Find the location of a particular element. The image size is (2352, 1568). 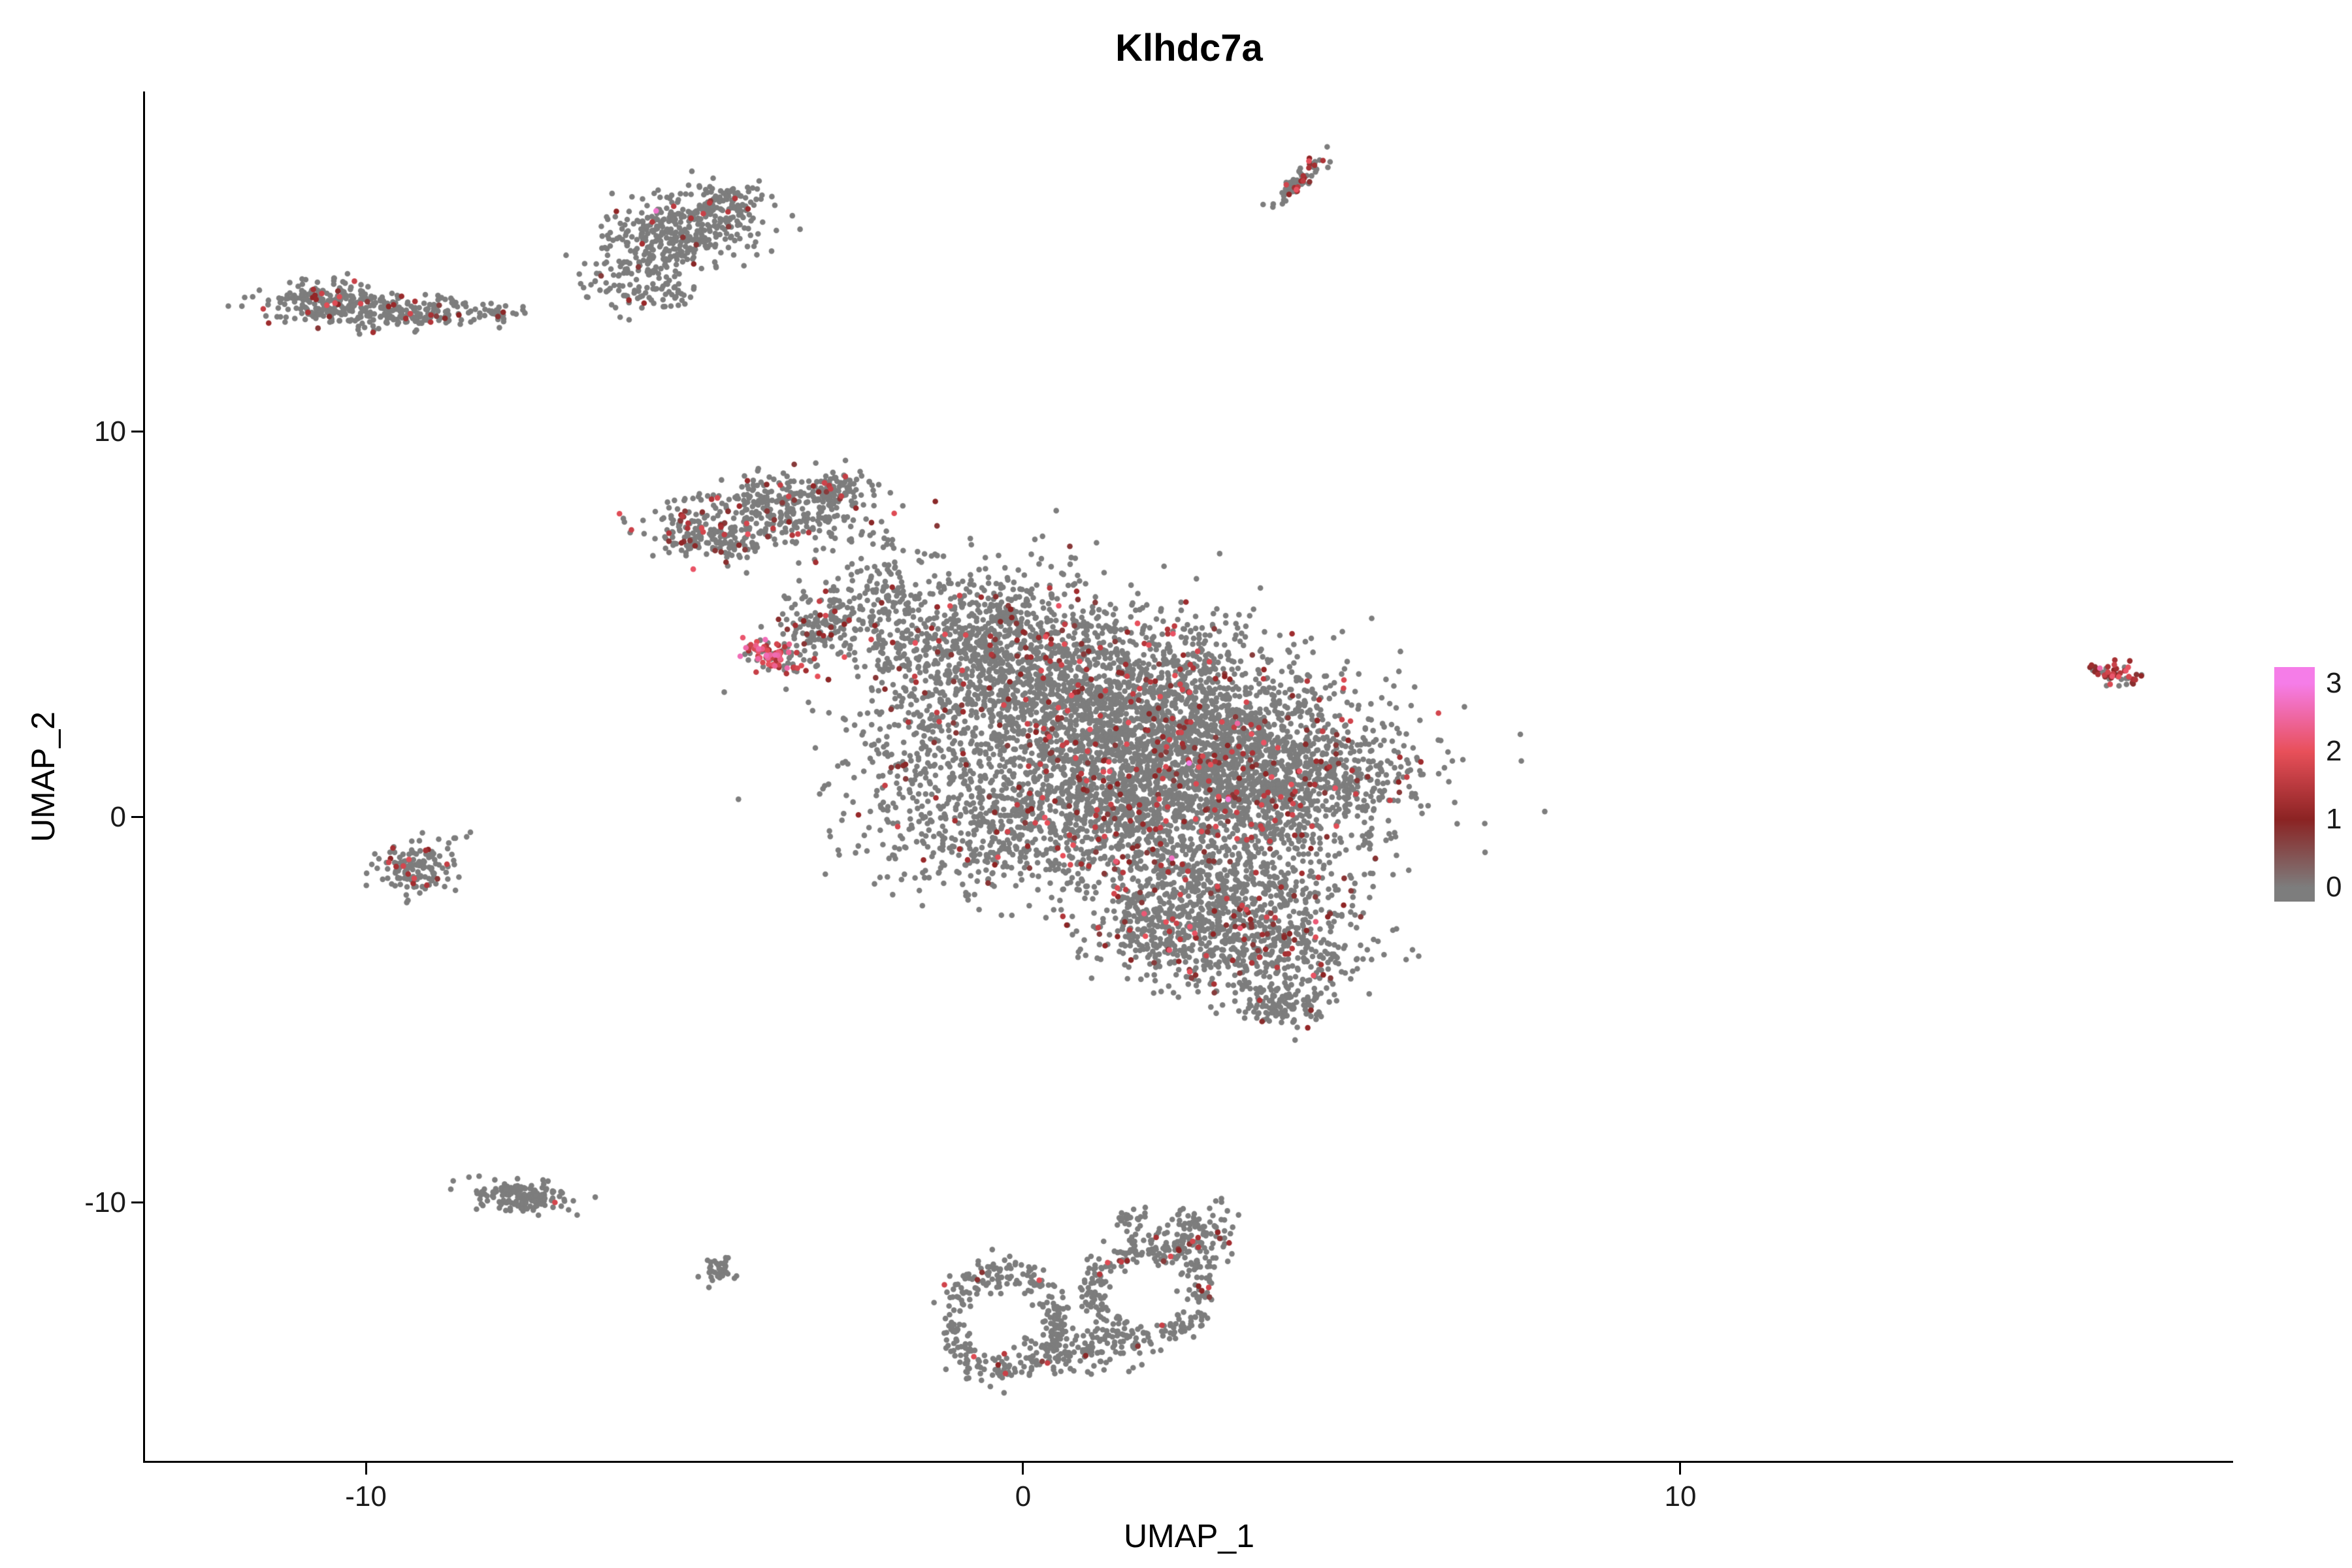

y-axis-label: UMAP_2 is located at coordinates (43, 777).